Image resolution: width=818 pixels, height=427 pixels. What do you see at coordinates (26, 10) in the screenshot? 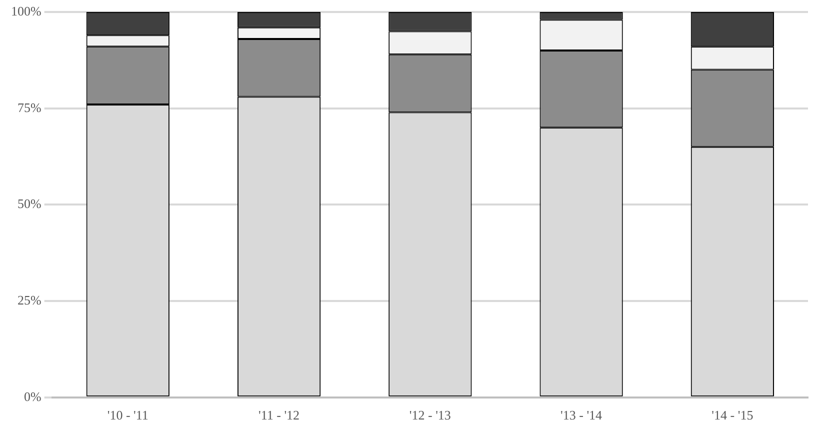
I see `y-tick-label: 100%` at bounding box center [26, 10].